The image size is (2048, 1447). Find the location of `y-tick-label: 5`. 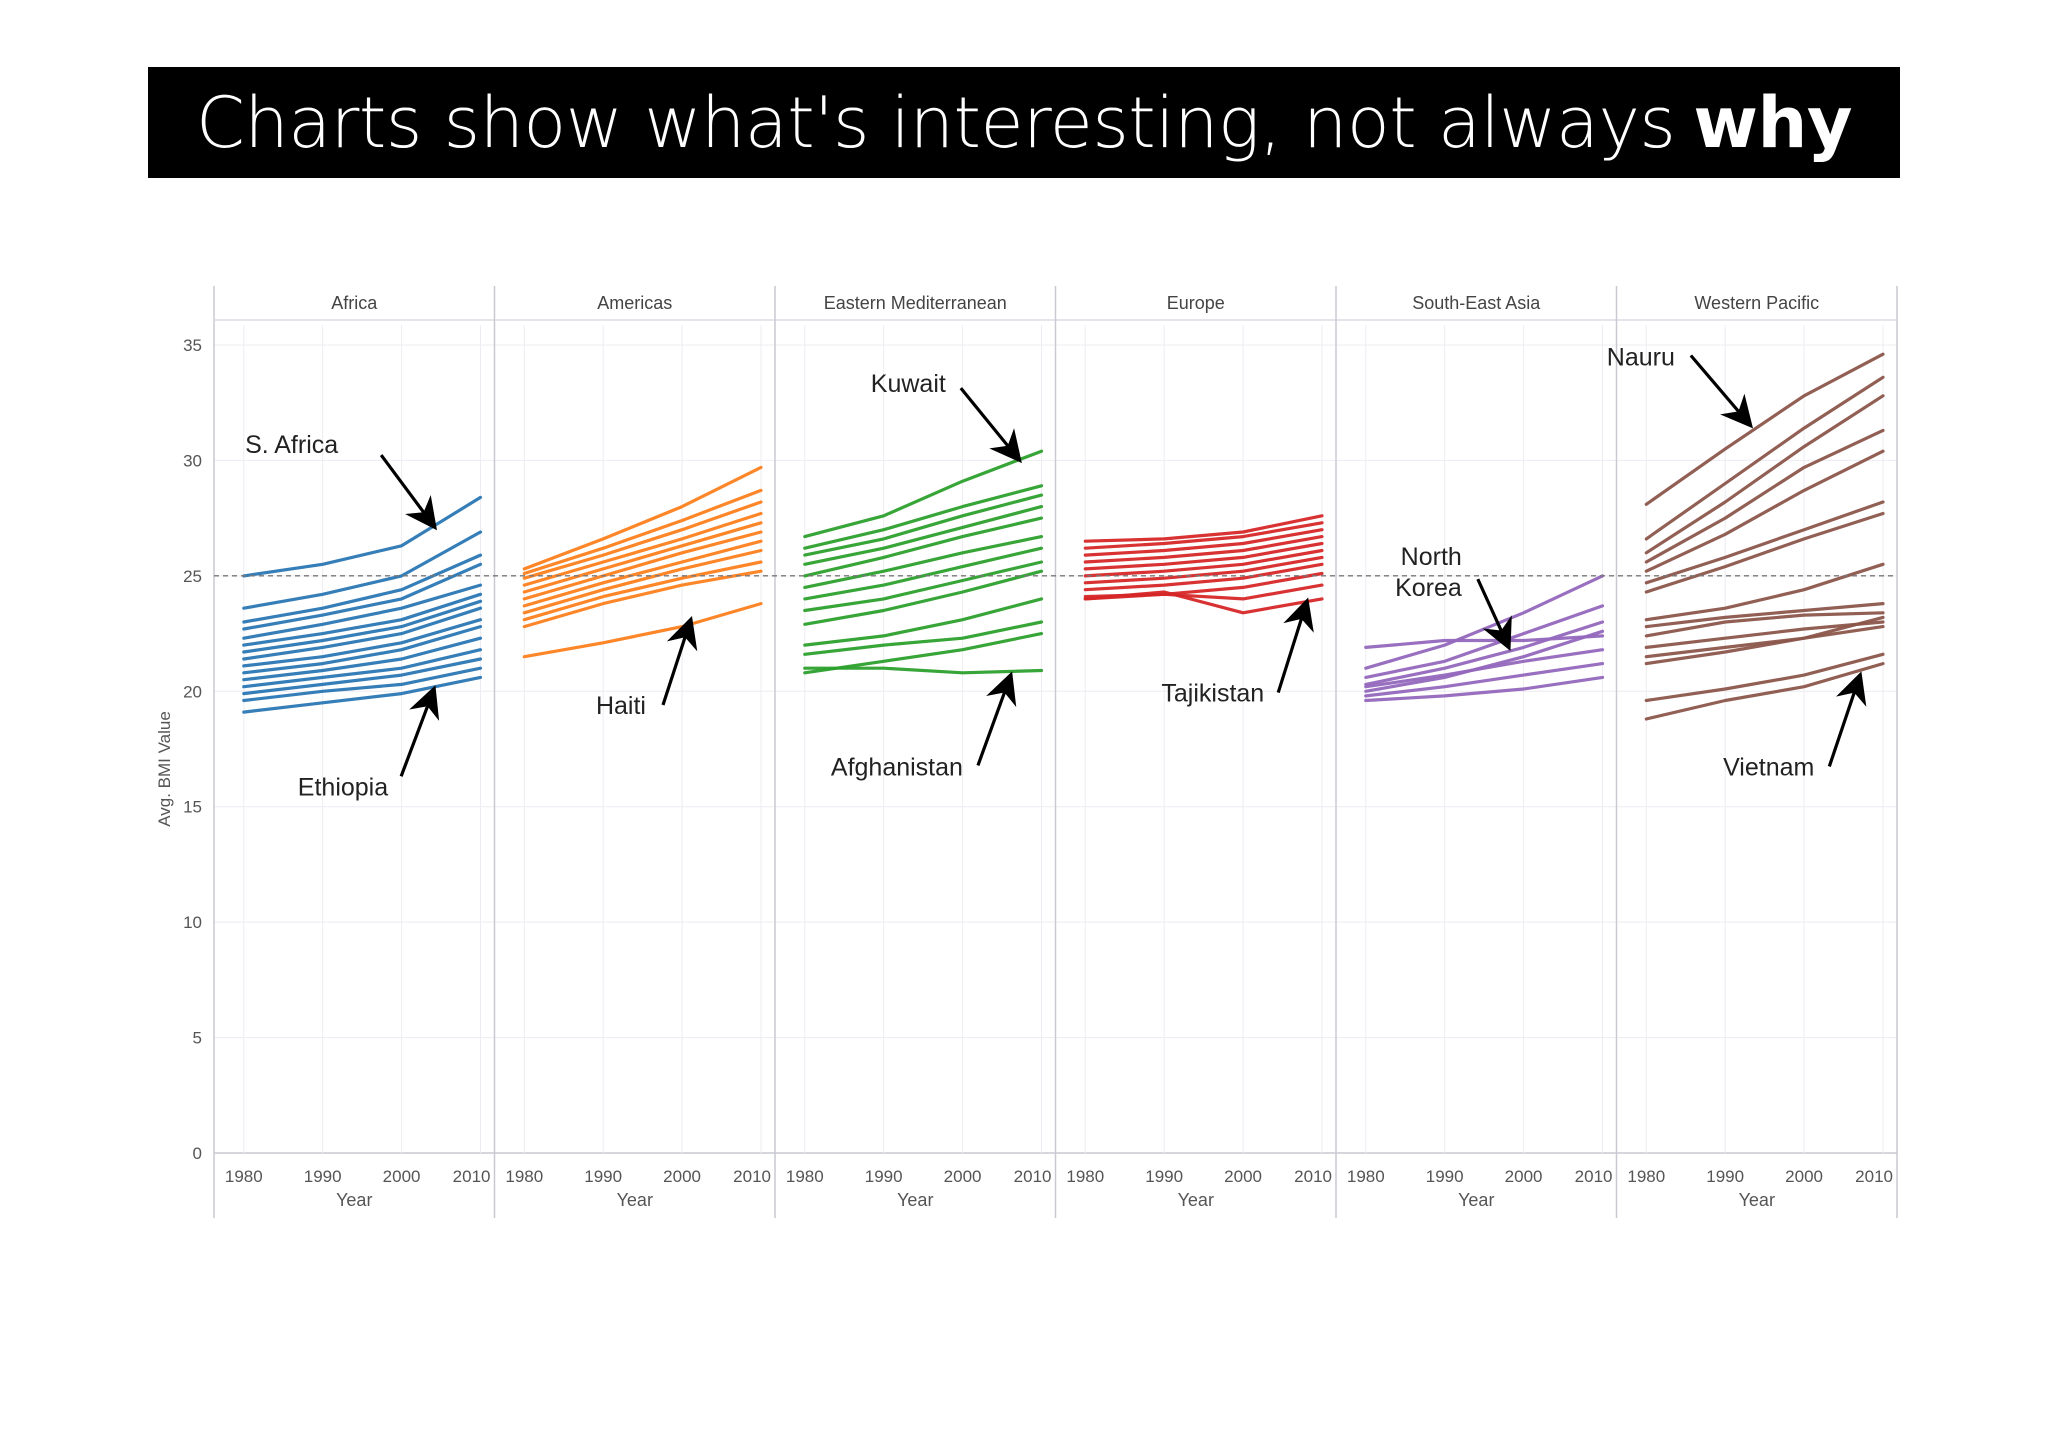

y-tick-label: 5 is located at coordinates (197, 1038).